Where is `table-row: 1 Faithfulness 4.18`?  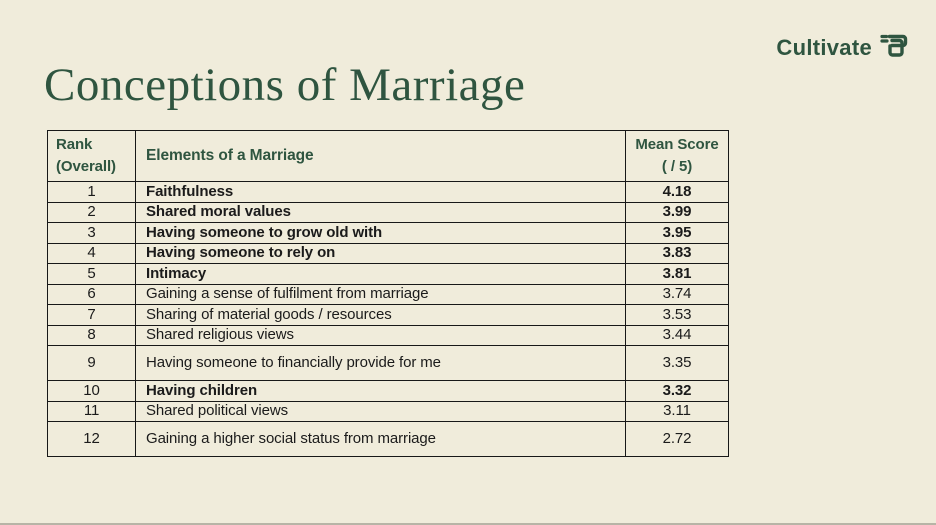 table-row: 1 Faithfulness 4.18 is located at coordinates (388, 192).